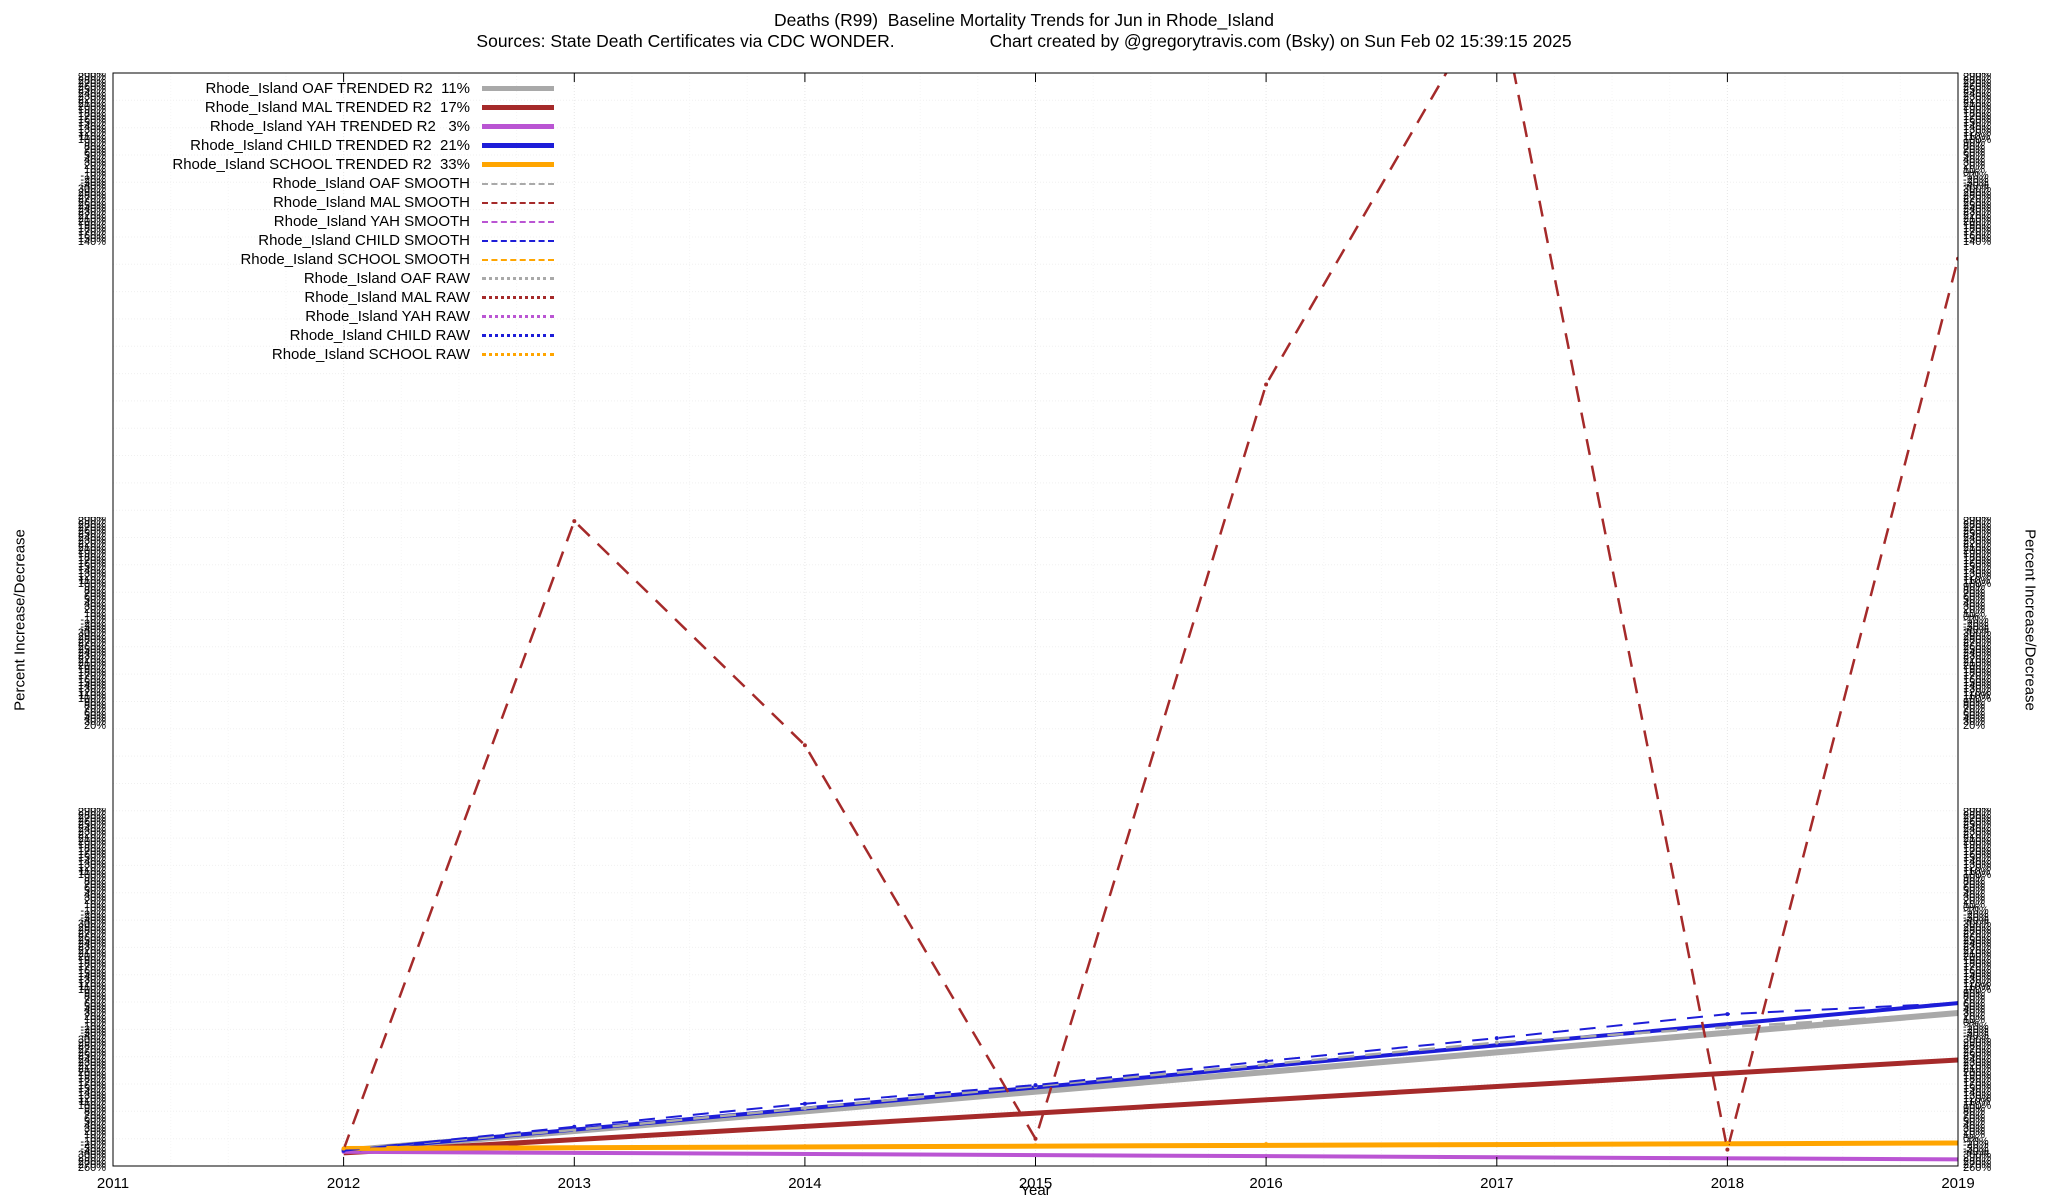 The image size is (2048, 1200). I want to click on legend-item: Rhode_Island MAL RAW, so click(322, 297).